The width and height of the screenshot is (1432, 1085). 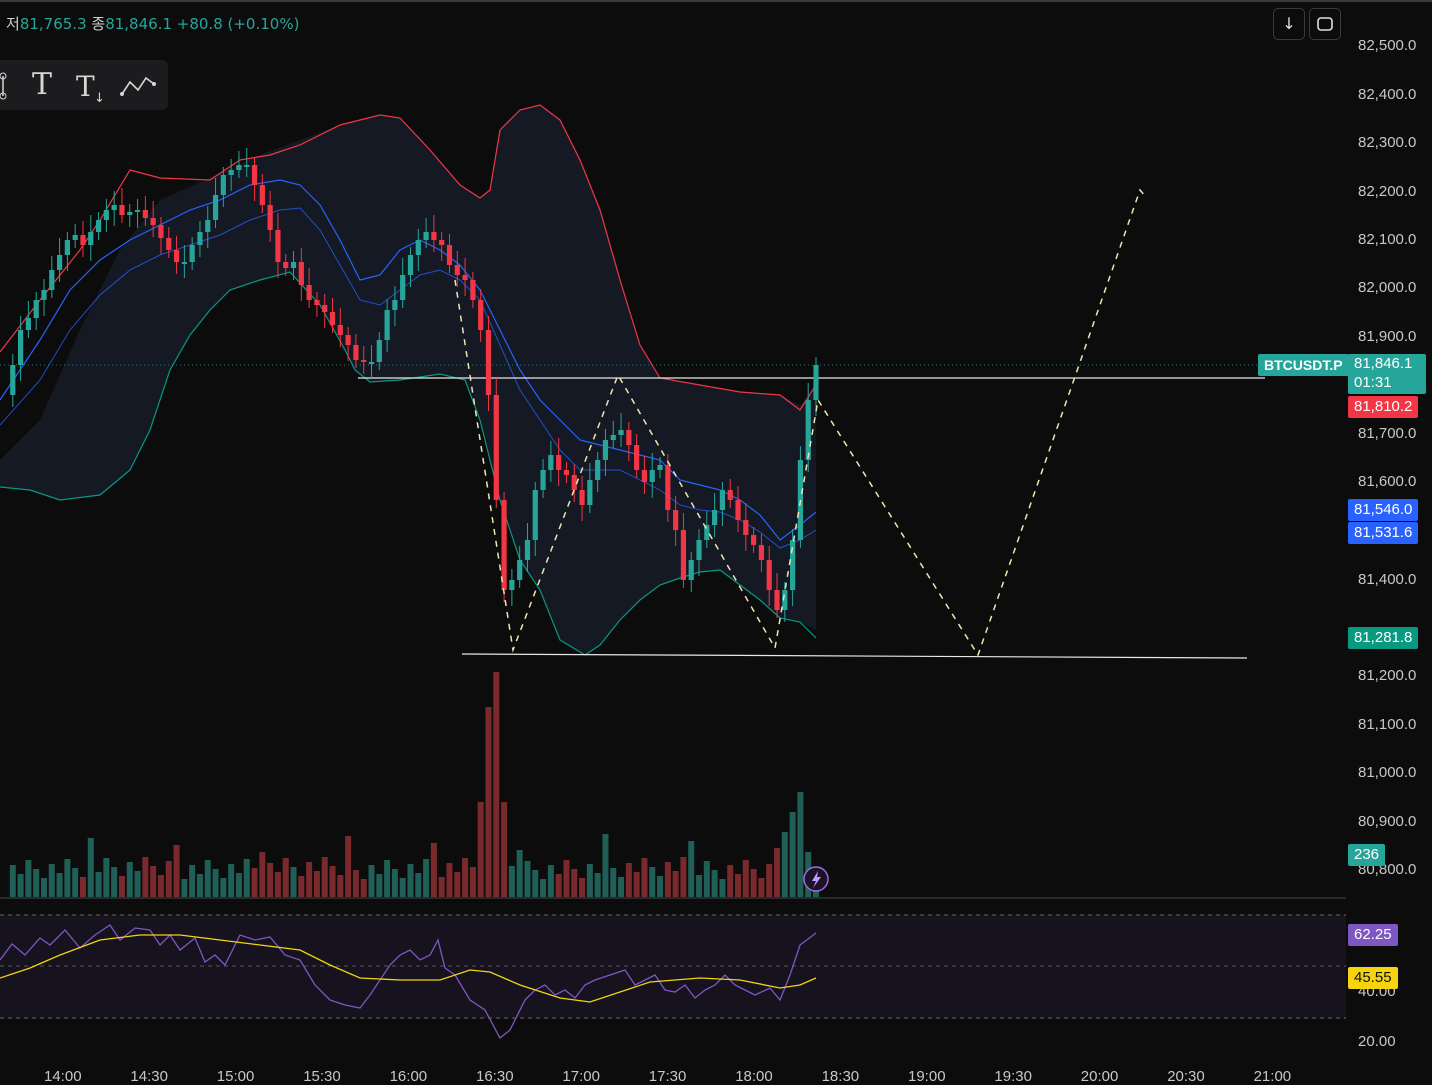 What do you see at coordinates (1373, 935) in the screenshot?
I see `rsi-value-tag: 62.25` at bounding box center [1373, 935].